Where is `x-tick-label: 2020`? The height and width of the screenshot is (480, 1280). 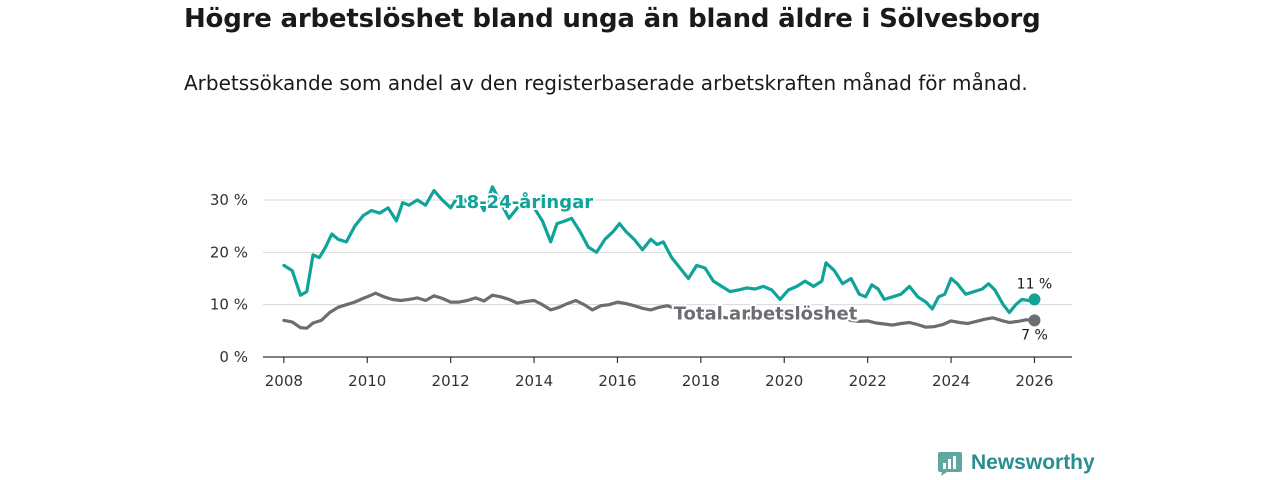 x-tick-label: 2020 is located at coordinates (784, 381).